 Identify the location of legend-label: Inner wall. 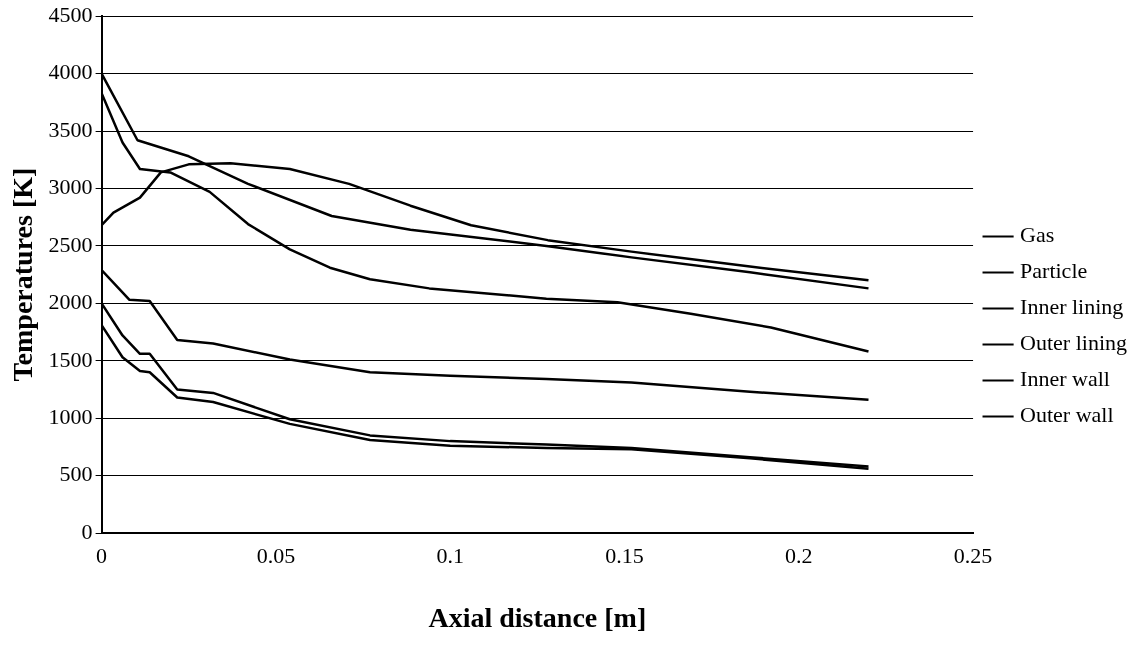
(1065, 379).